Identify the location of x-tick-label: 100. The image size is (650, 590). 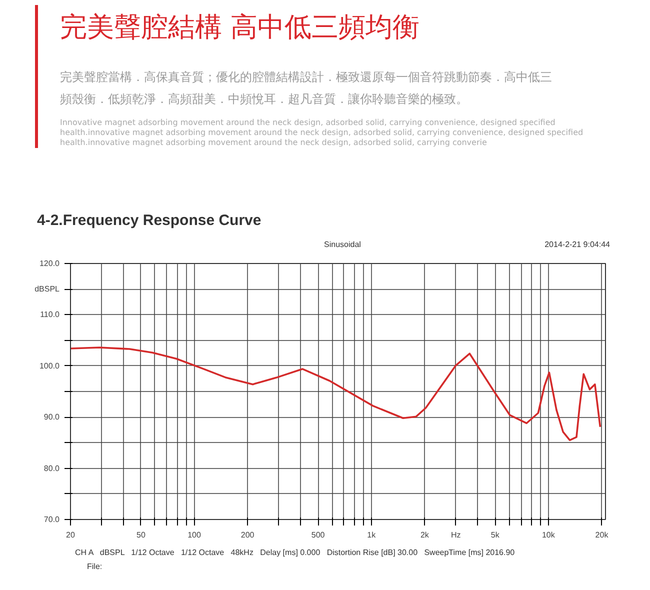
(195, 535).